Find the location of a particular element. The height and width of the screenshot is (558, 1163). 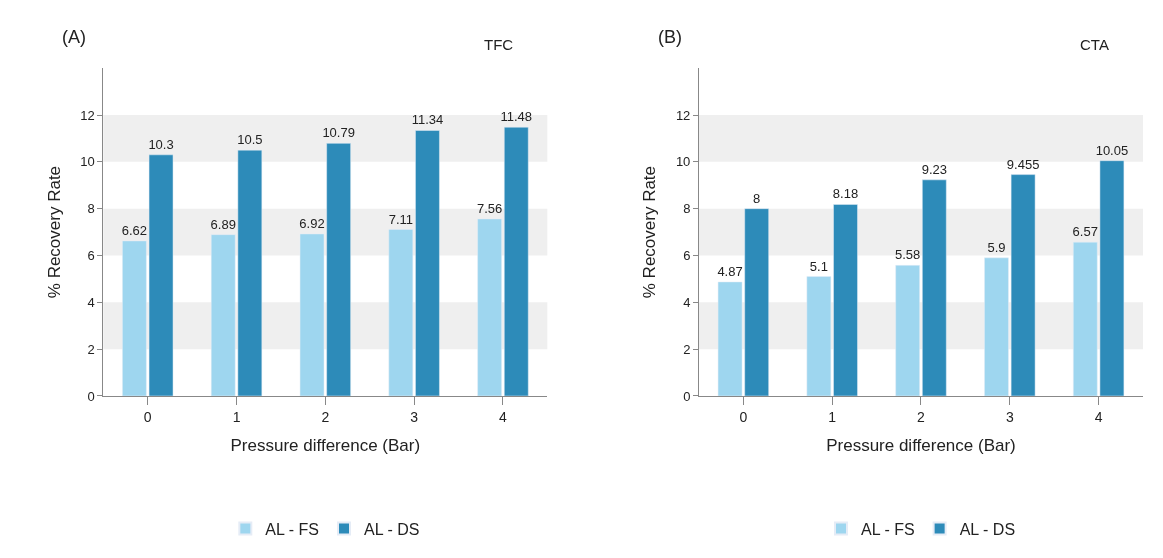

data-label: 8 is located at coordinates (757, 198).